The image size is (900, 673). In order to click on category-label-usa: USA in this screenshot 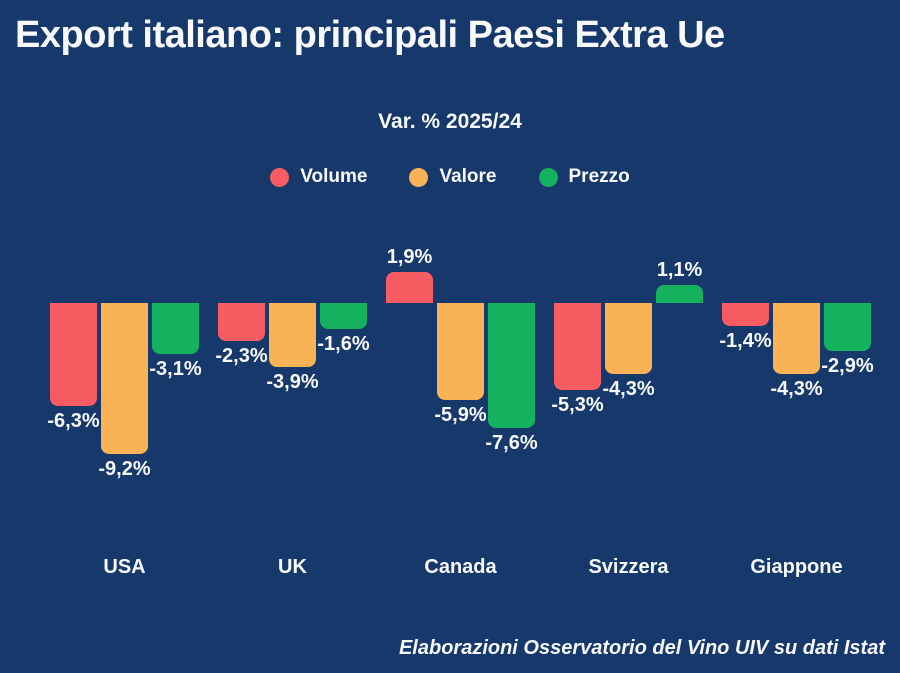, I will do `click(124, 567)`.